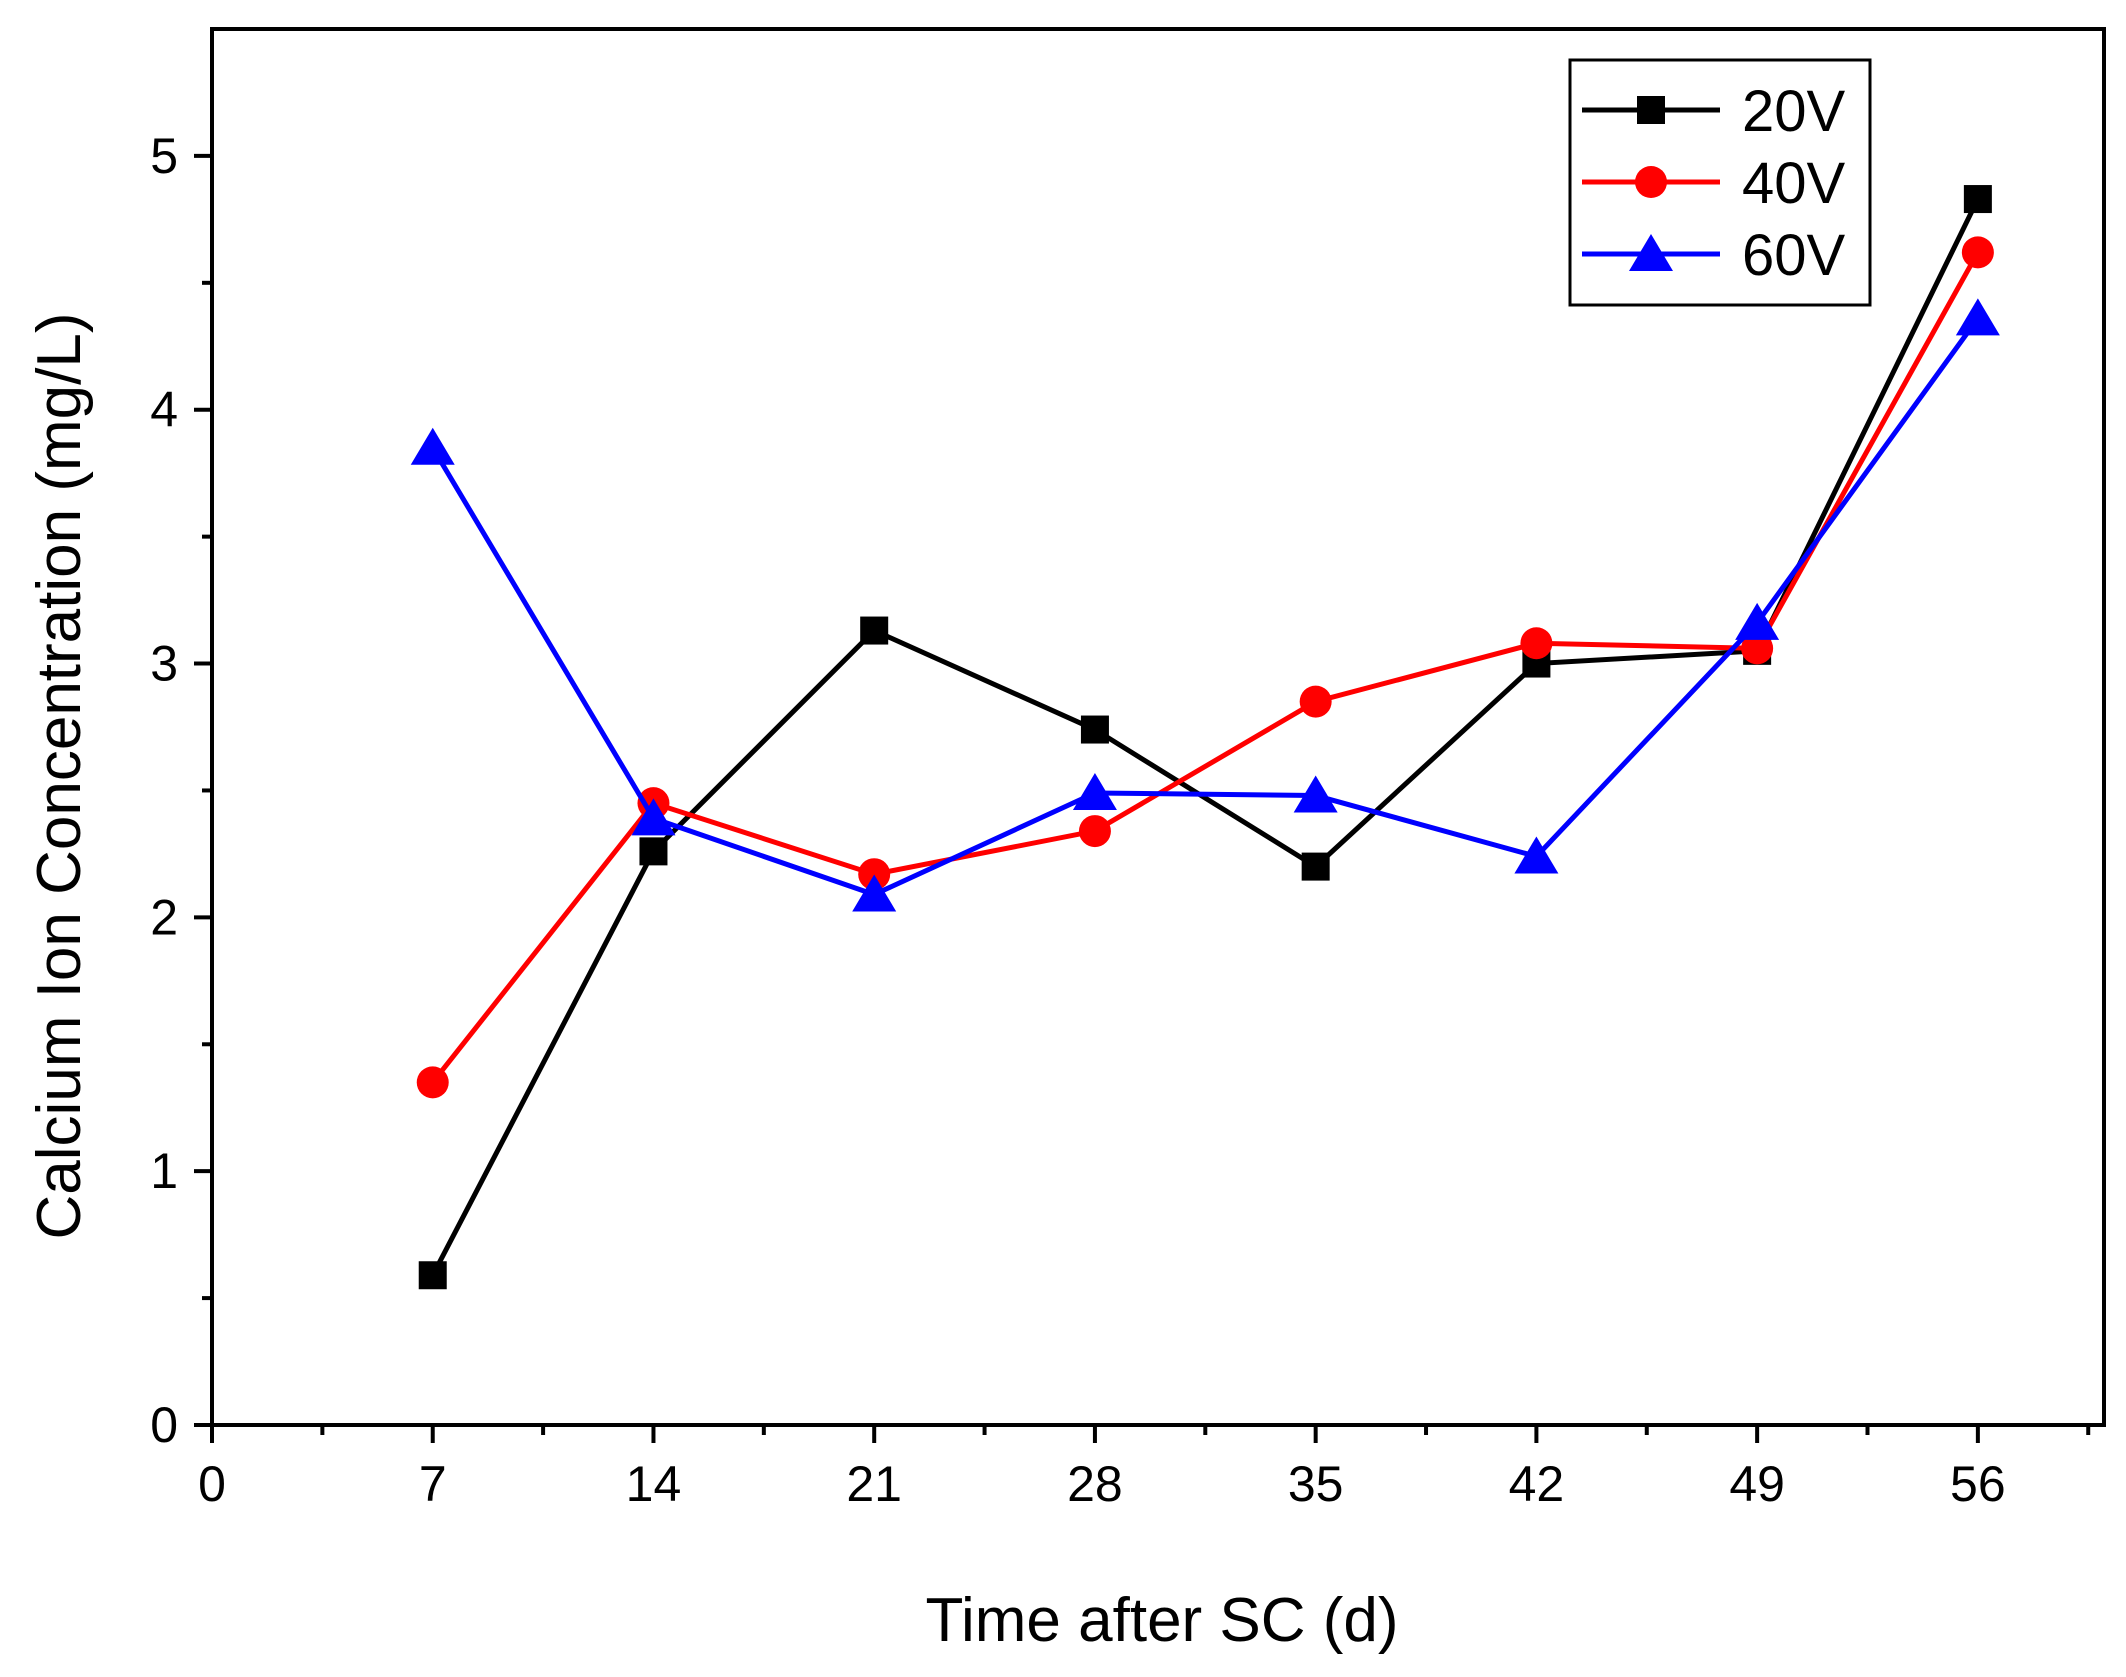  I want to click on legend-marker-20V, so click(1651, 110).